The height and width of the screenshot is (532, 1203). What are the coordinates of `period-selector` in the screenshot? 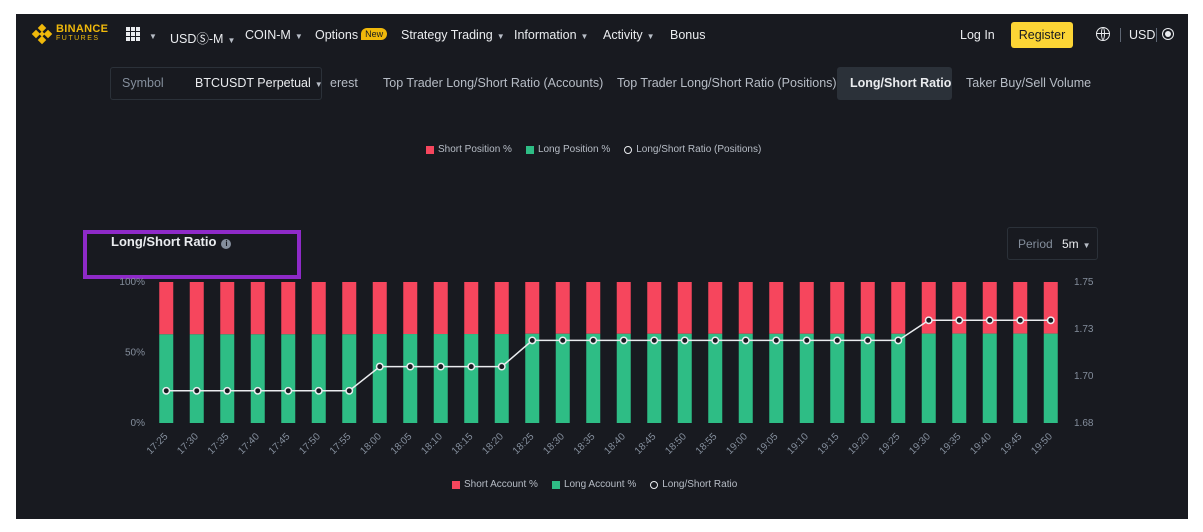 It's located at (1052, 243).